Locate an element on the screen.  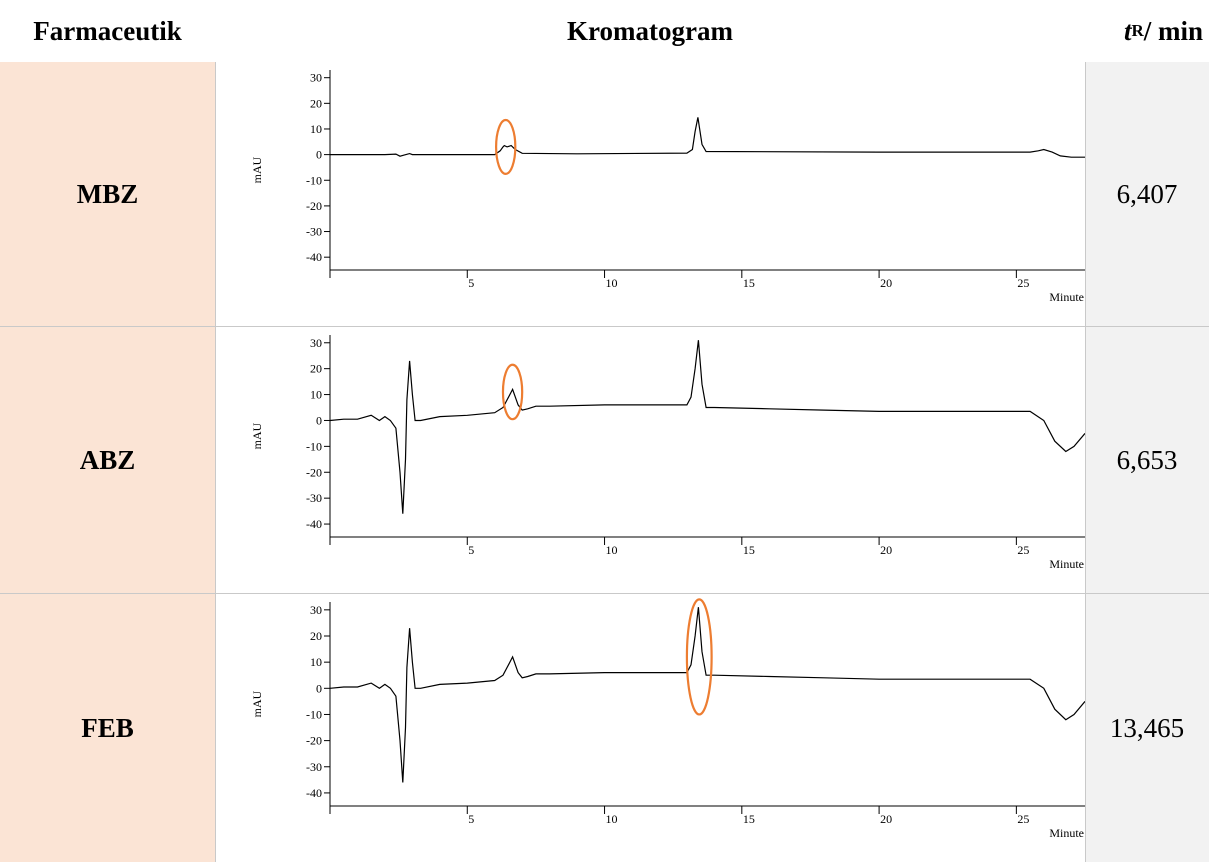
header-tr-unit: / min is located at coordinates (1173, 30).